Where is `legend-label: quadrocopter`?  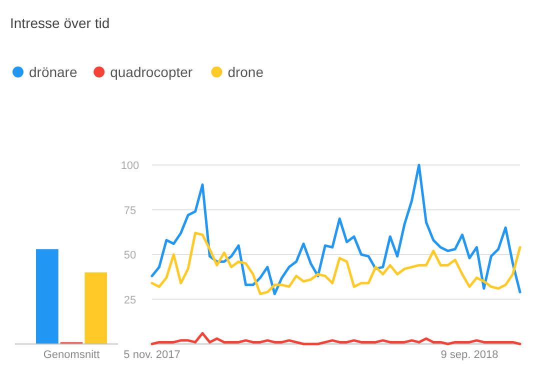 legend-label: quadrocopter is located at coordinates (151, 72).